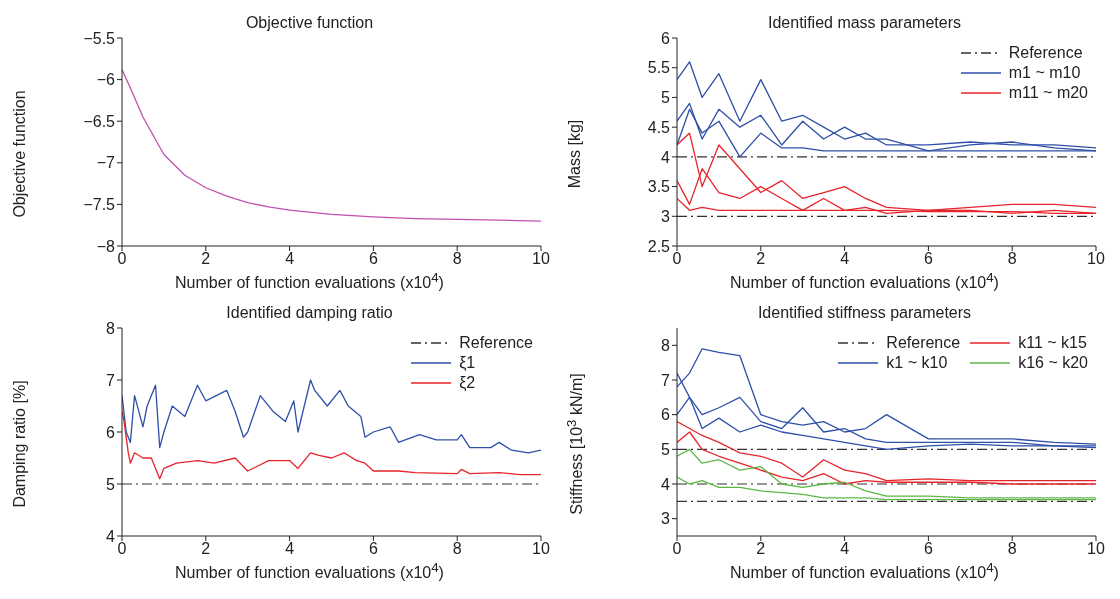 This screenshot has width=1120, height=599. What do you see at coordinates (99, 121) in the screenshot?
I see `y-tick-label: −6.5` at bounding box center [99, 121].